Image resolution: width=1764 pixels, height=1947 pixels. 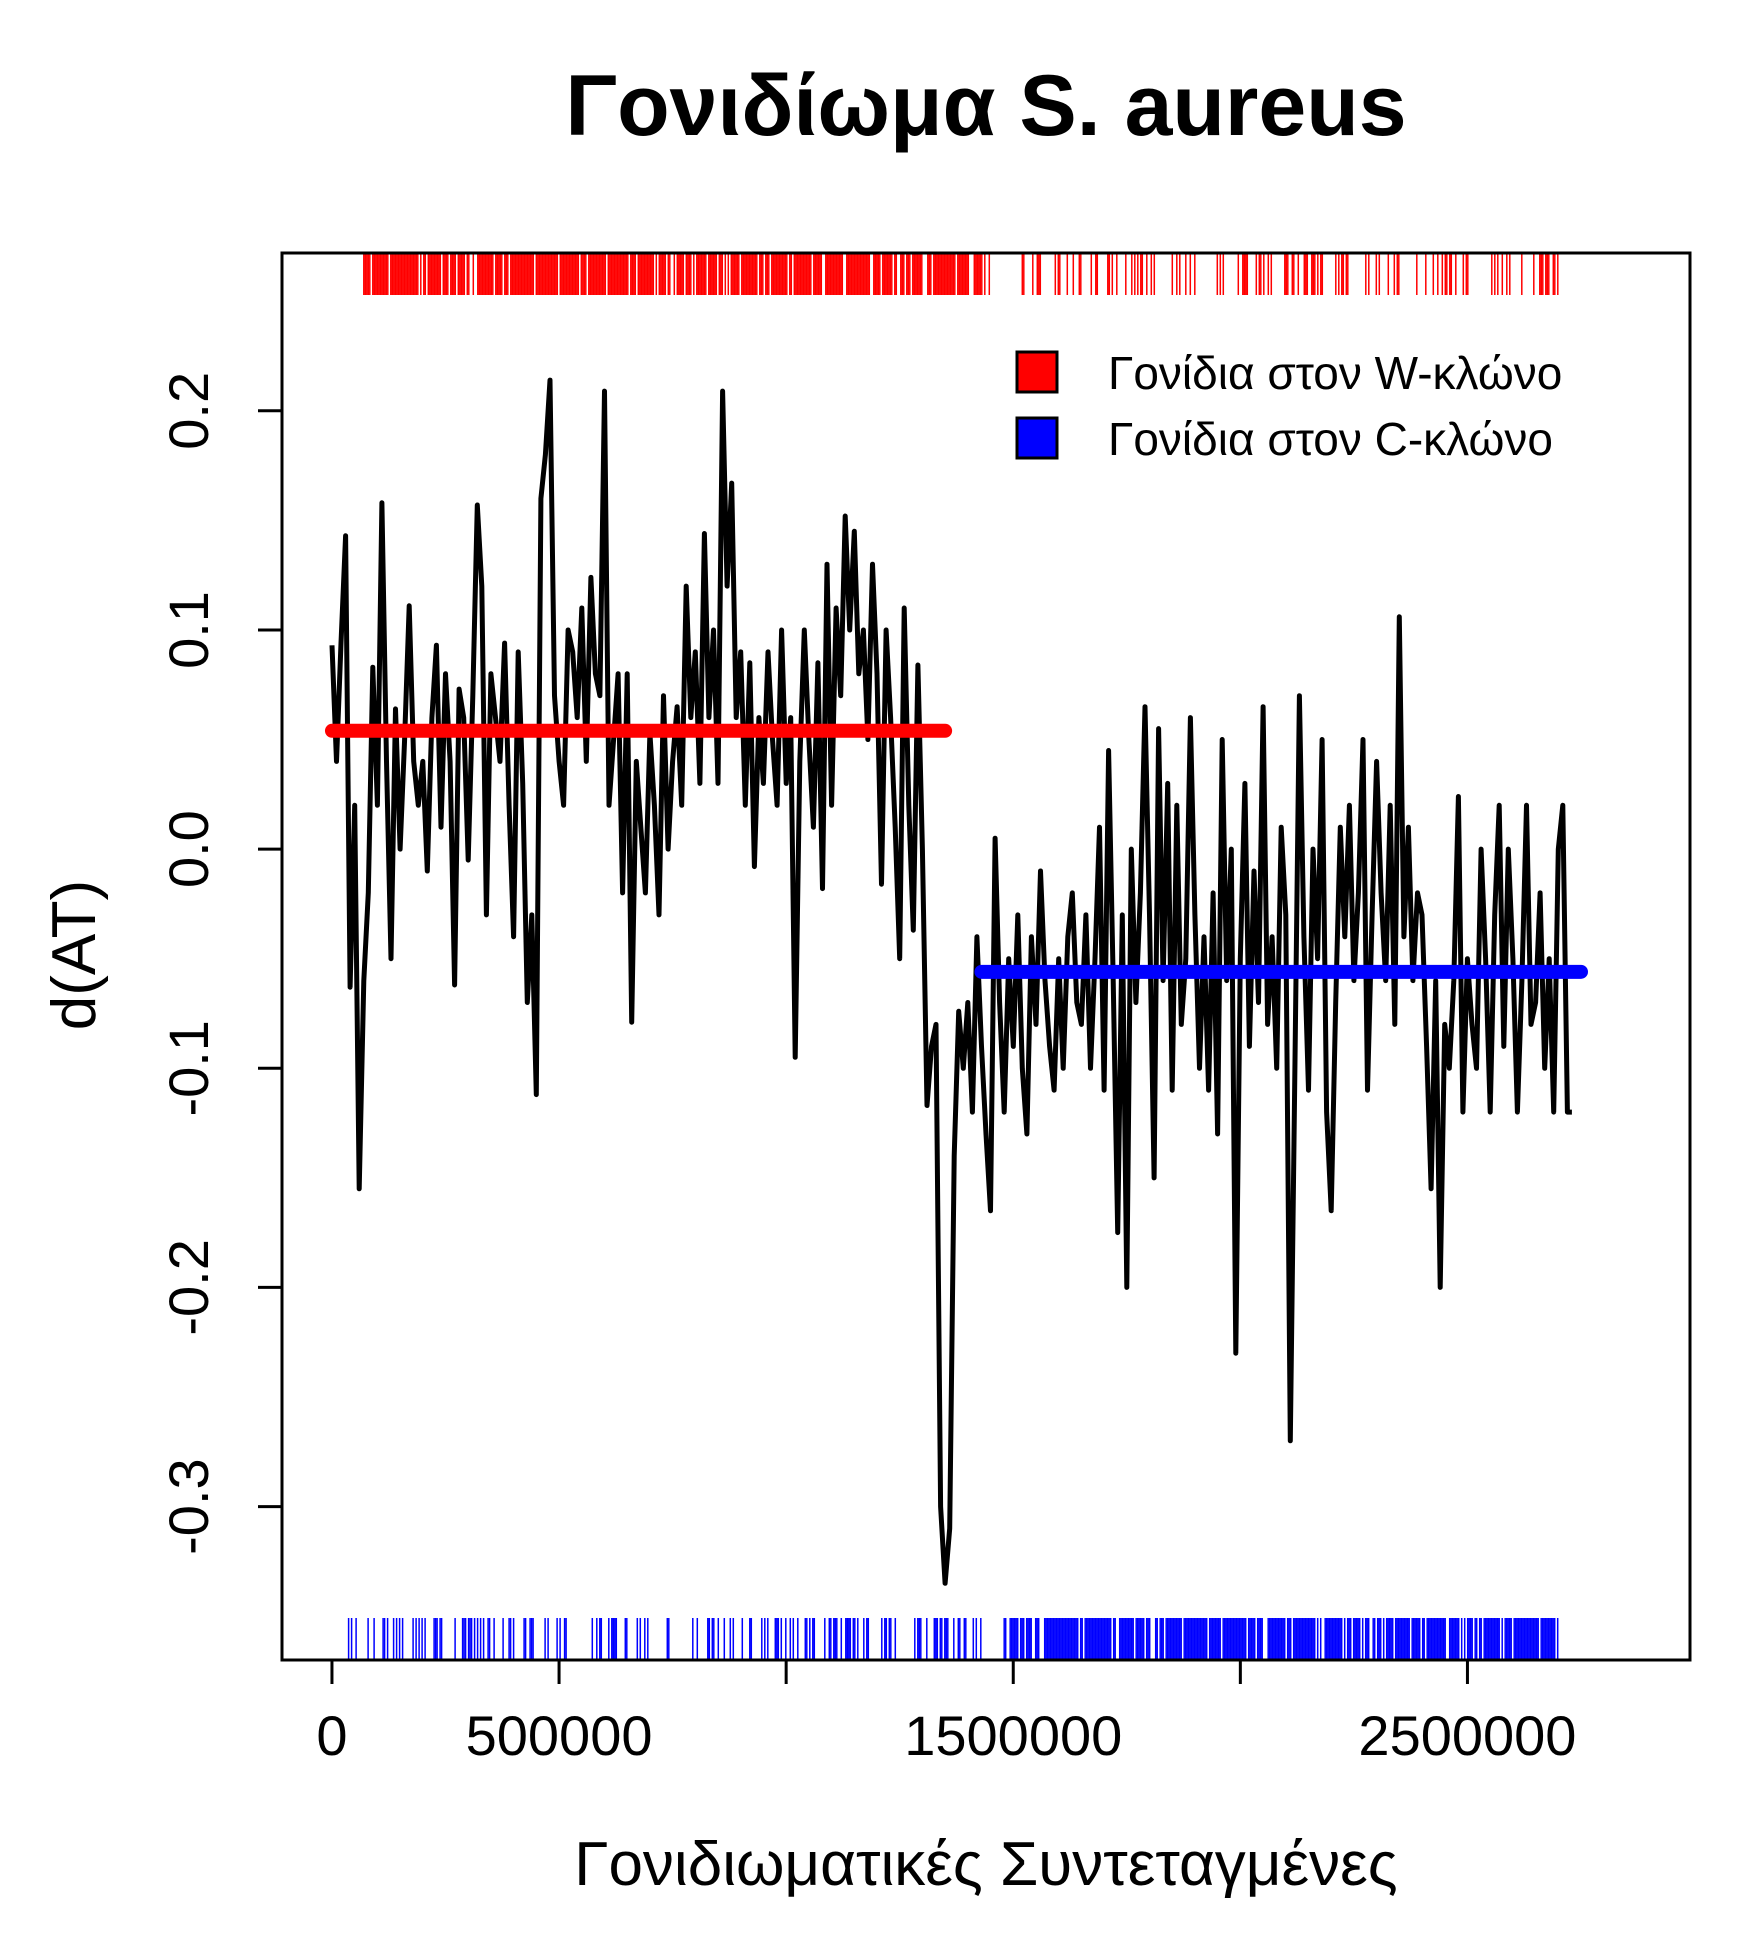 What do you see at coordinates (1037, 438) in the screenshot?
I see `legend-swatch-c` at bounding box center [1037, 438].